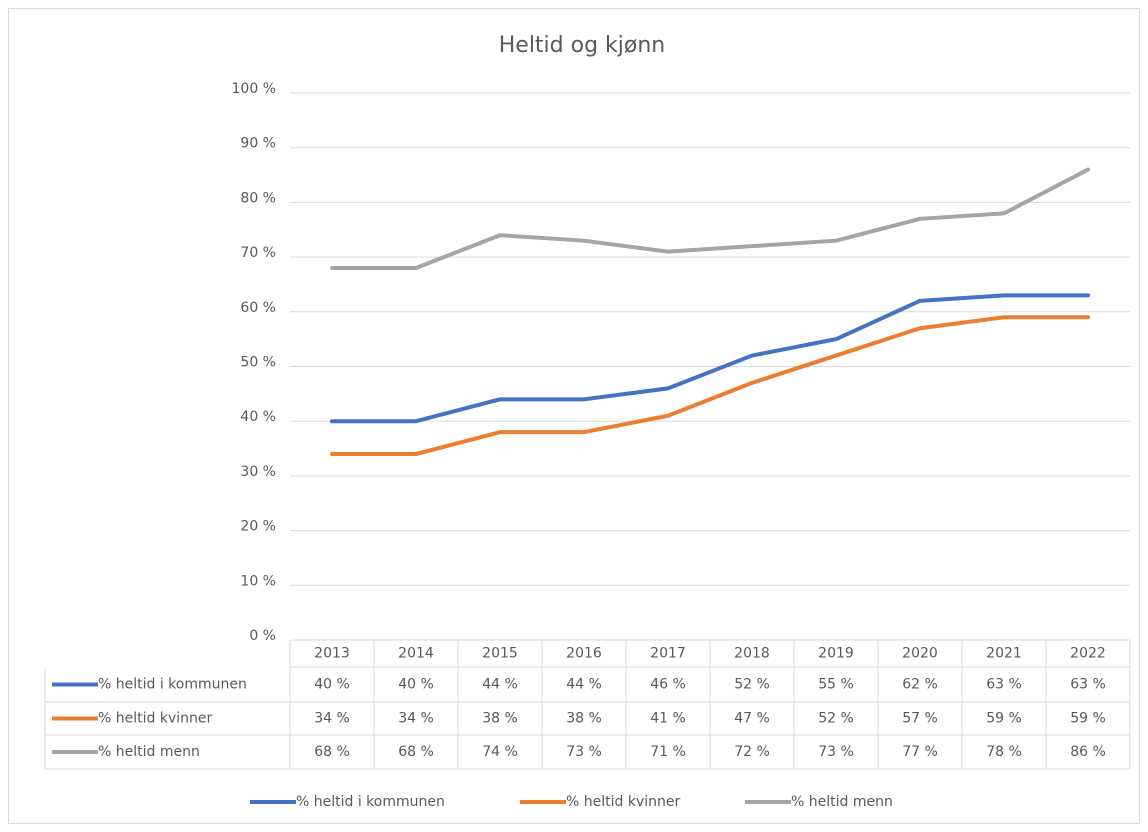 This screenshot has width=1148, height=832. Describe the element at coordinates (258, 417) in the screenshot. I see `y-tick-label: 40 %` at that location.